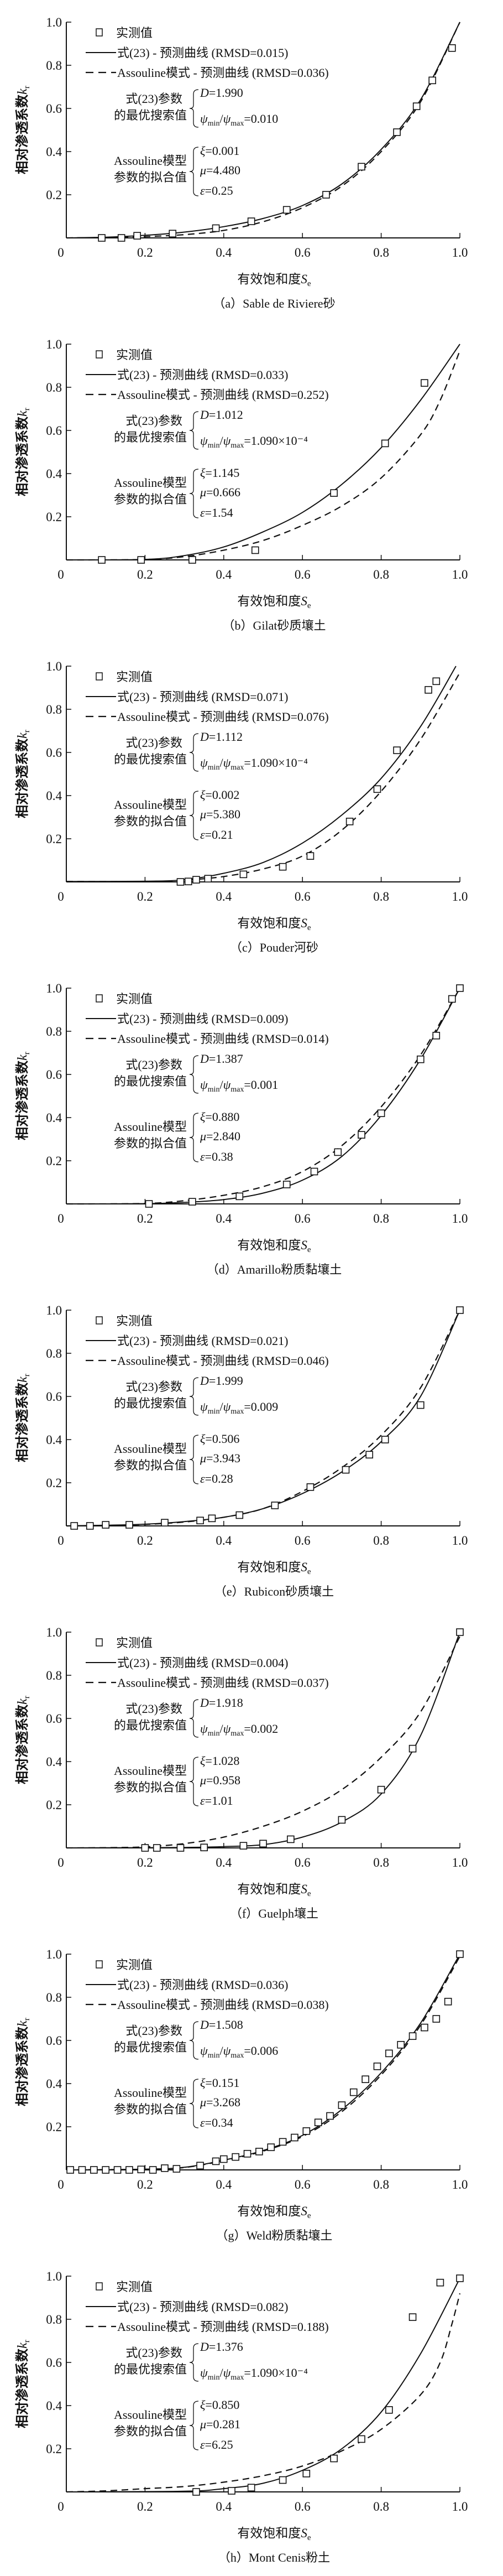 The height and width of the screenshot is (2576, 503). What do you see at coordinates (239, 120) in the screenshot?
I see `param-psi-ratio: ψmin/ψmax=0.010` at bounding box center [239, 120].